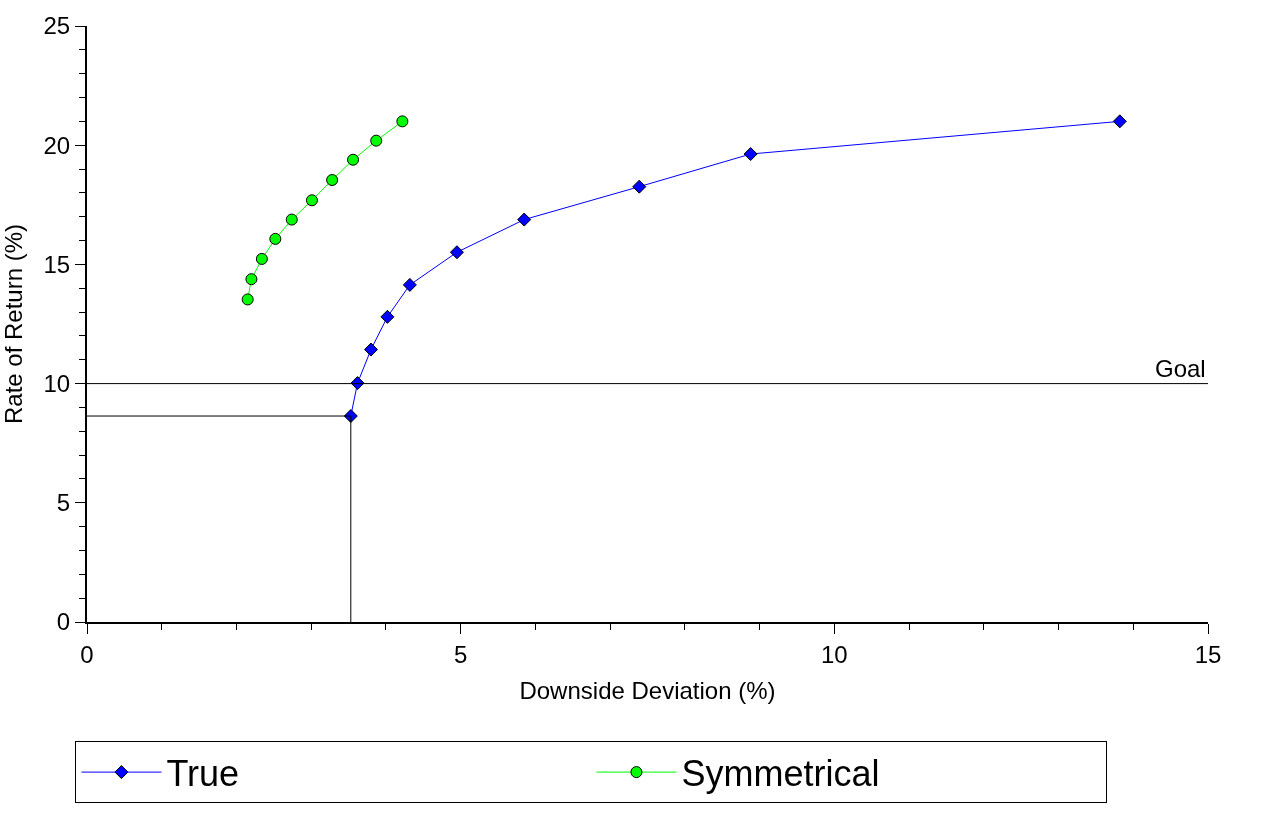  Describe the element at coordinates (87, 654) in the screenshot. I see `x-tick-label: 0` at that location.